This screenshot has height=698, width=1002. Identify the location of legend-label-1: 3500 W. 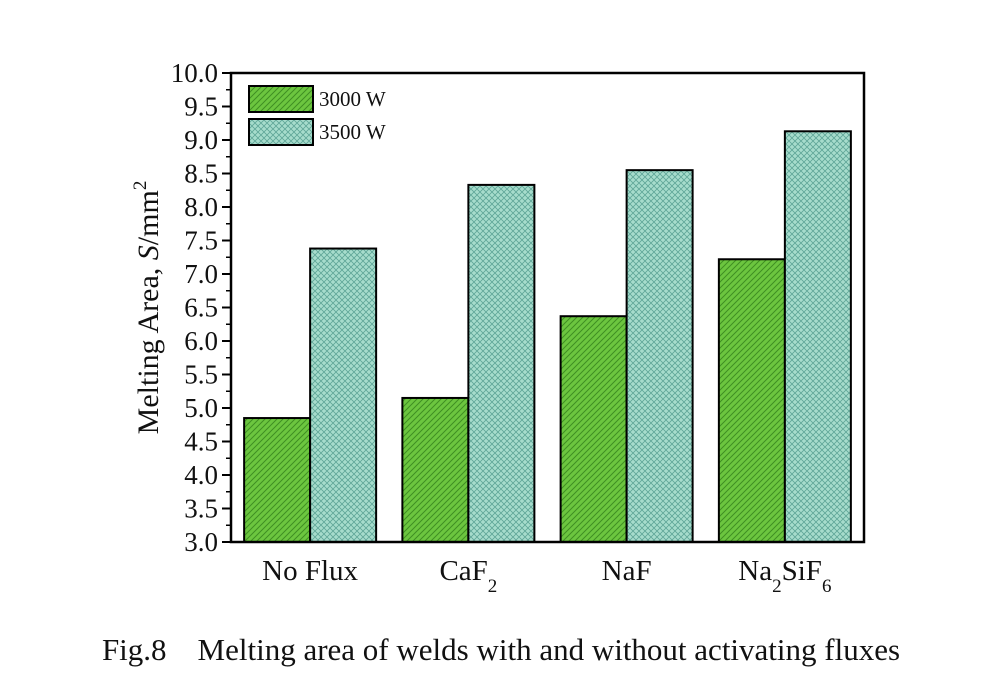
(352, 132).